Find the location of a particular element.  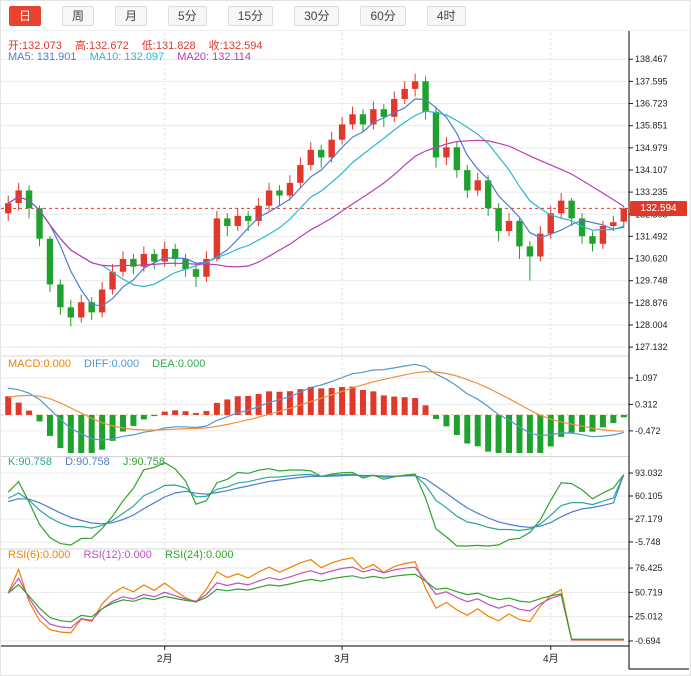

dea-label: DEA:0.000 is located at coordinates (179, 364).